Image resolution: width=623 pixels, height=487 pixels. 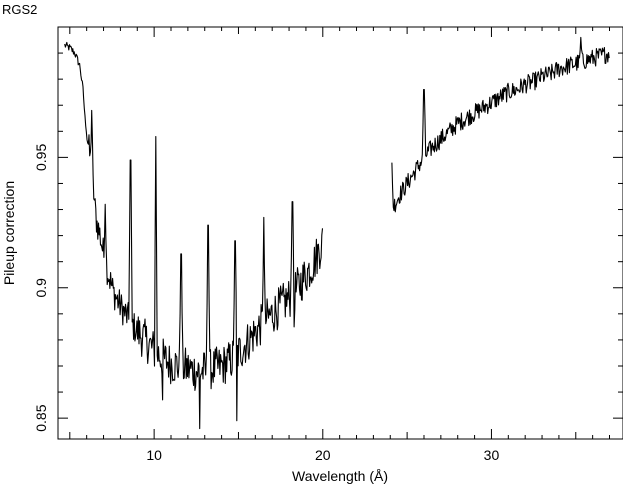 I want to click on chart-title: RGS2, so click(x=19, y=9).